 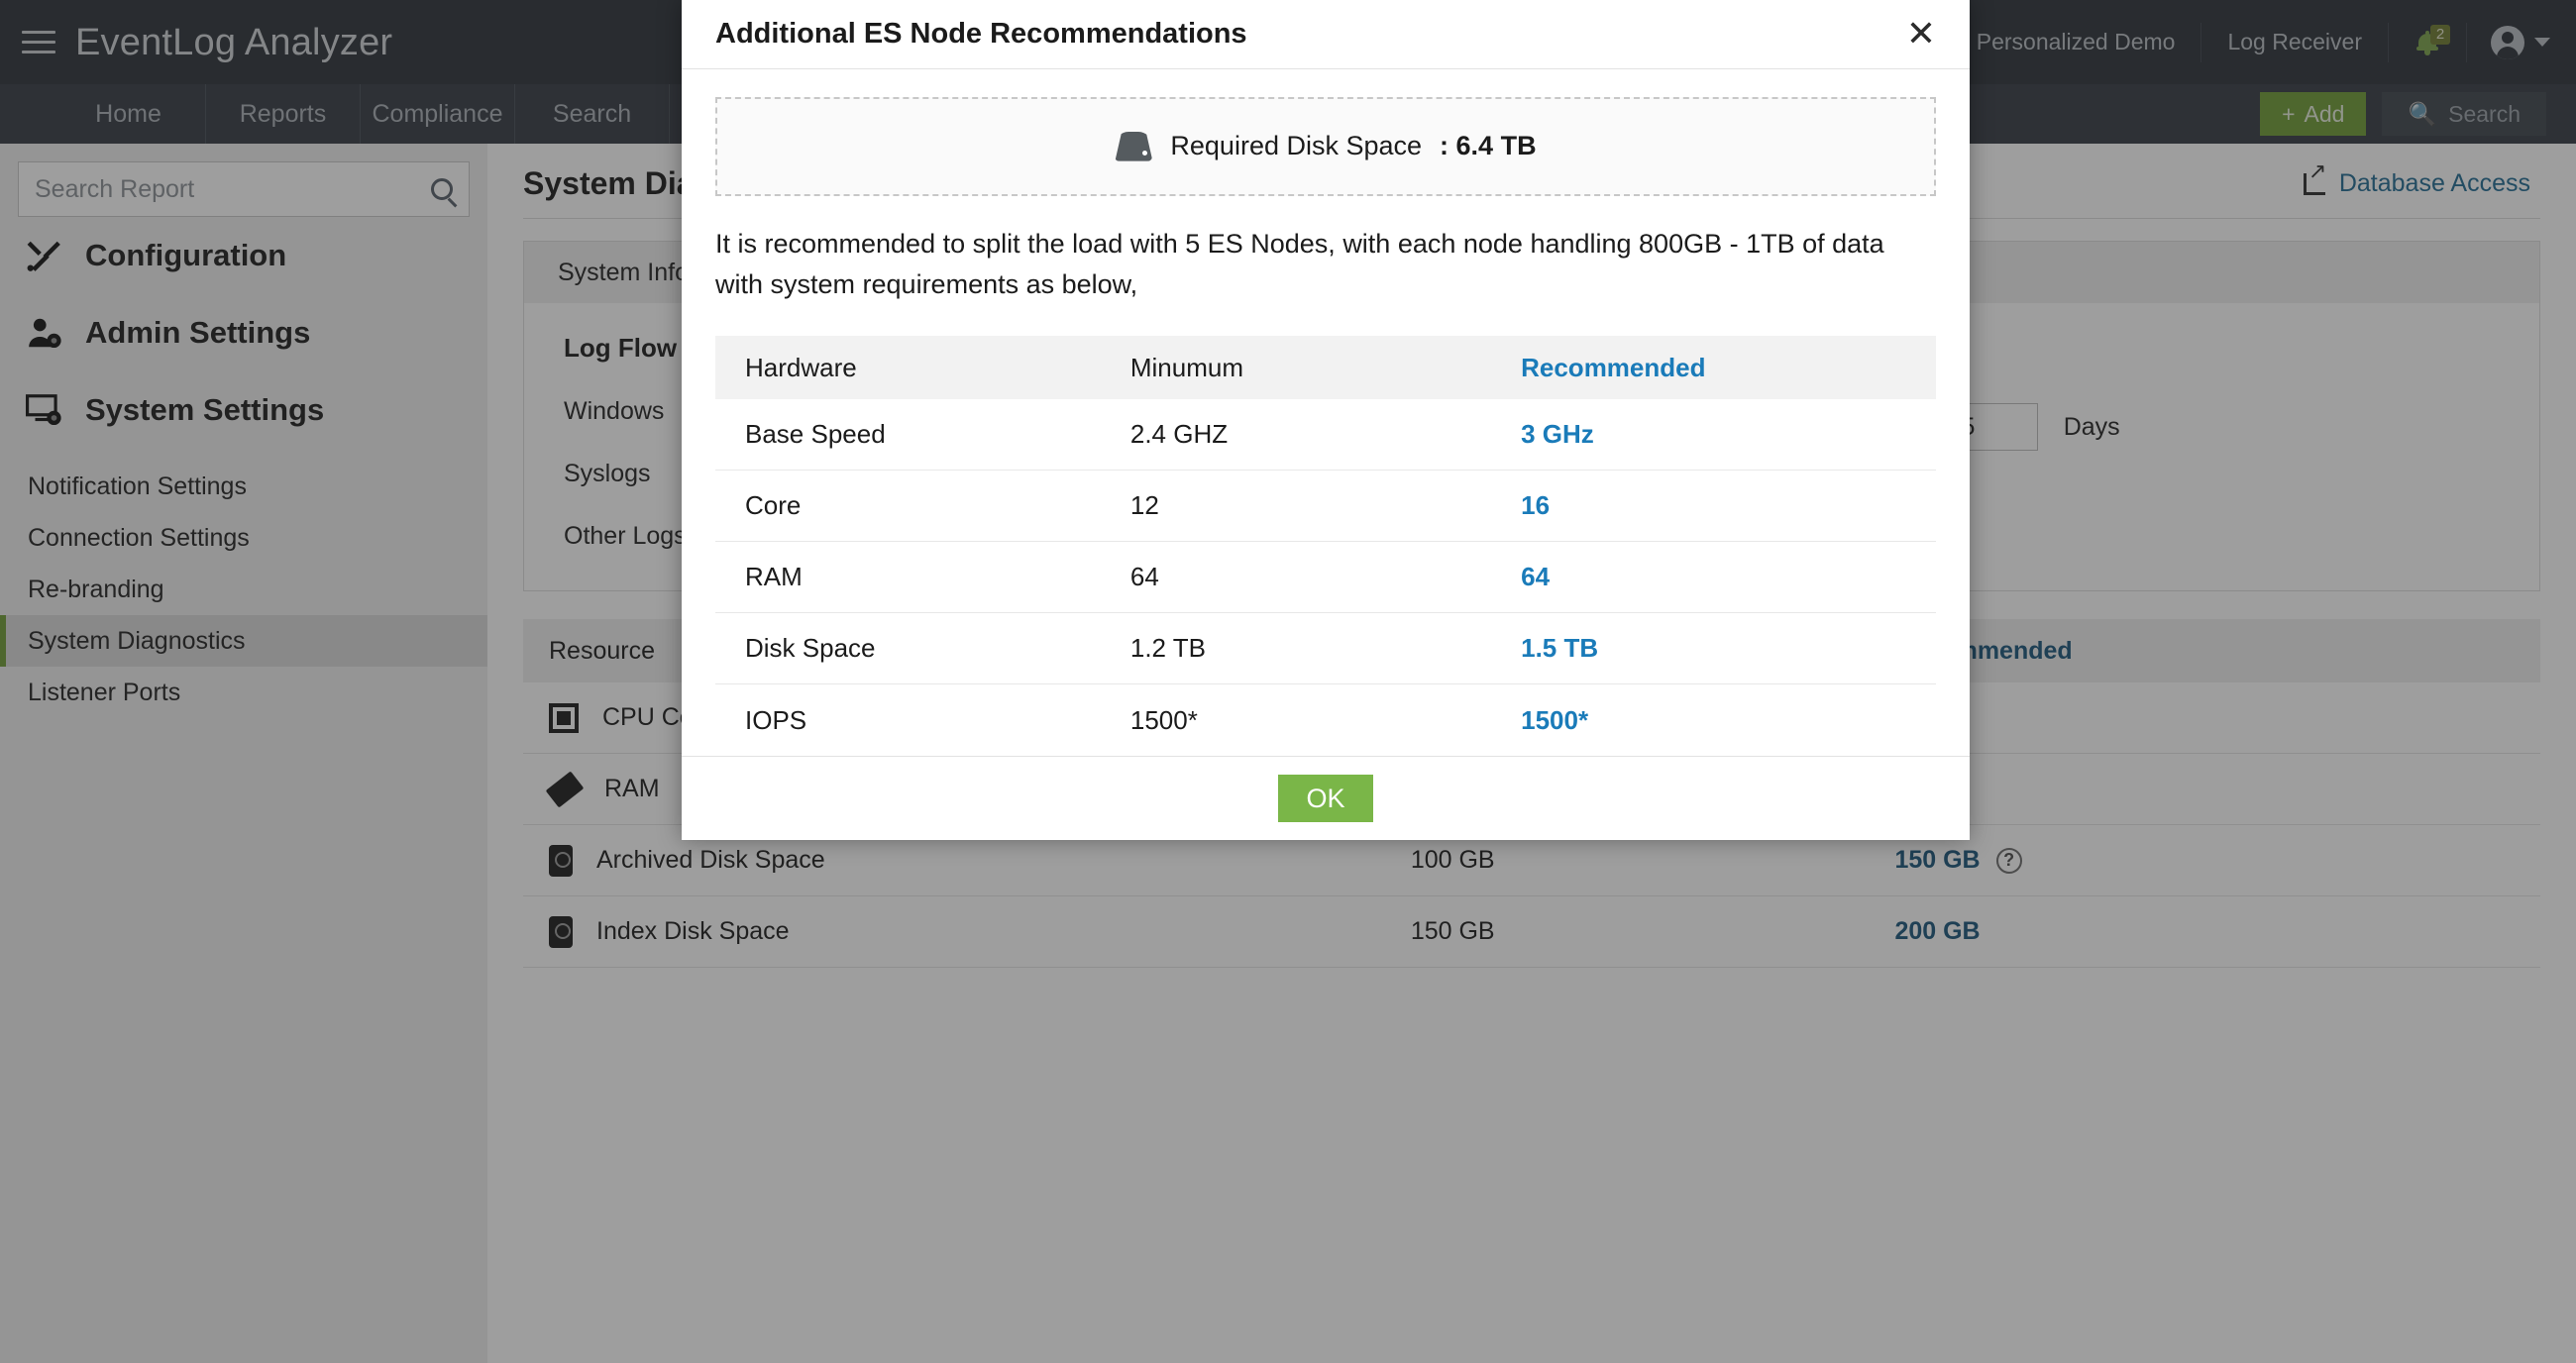 I want to click on log-receiver-link: Log Receiver, so click(x=2295, y=42).